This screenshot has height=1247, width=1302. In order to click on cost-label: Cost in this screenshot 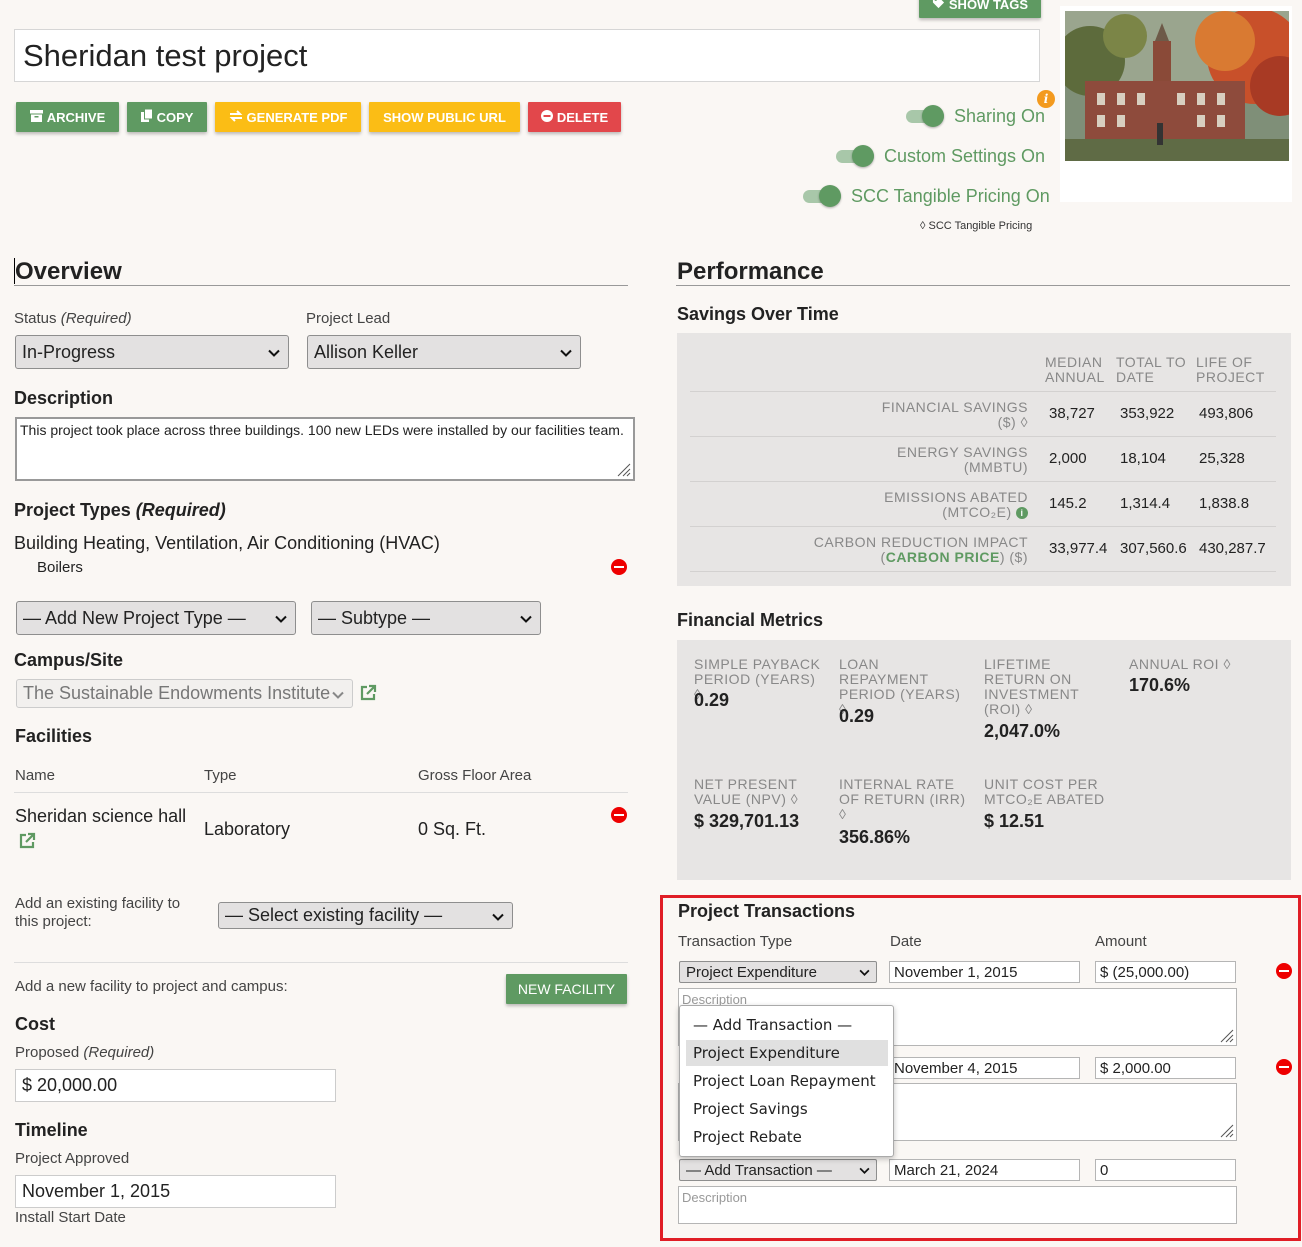, I will do `click(35, 1024)`.